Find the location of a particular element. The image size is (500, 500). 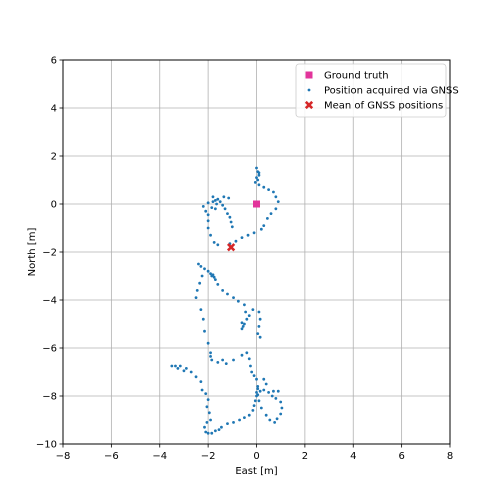

legend-label: Ground truth is located at coordinates (356, 76).